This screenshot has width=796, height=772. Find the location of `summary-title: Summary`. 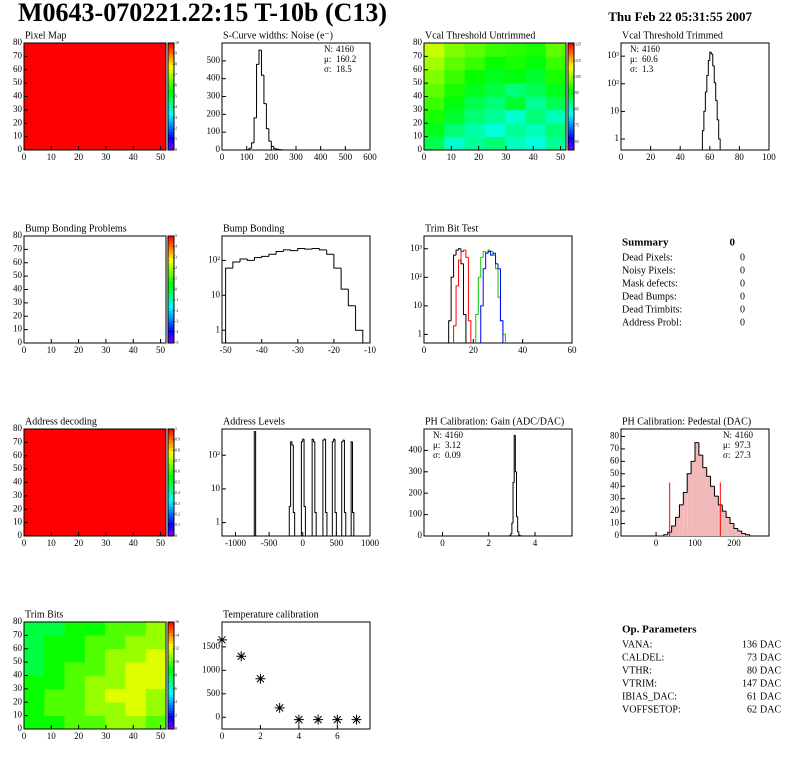

summary-title: Summary is located at coordinates (645, 243).